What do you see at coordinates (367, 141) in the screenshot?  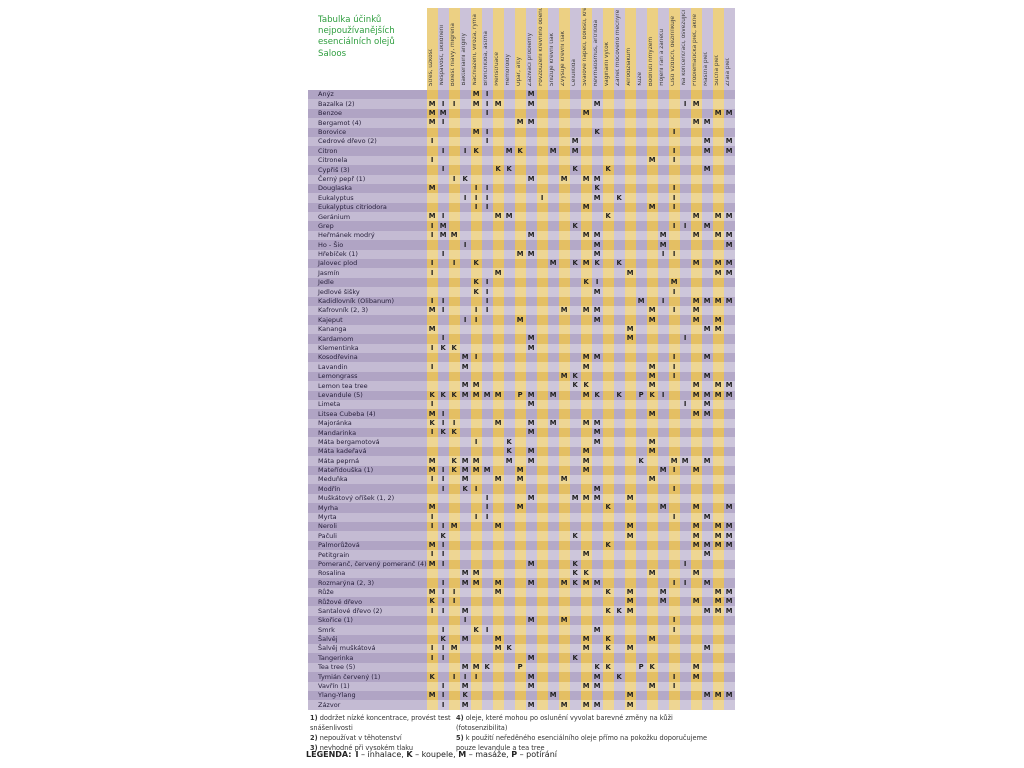 I see `oil-name: Cedrové dřevo (2)` at bounding box center [367, 141].